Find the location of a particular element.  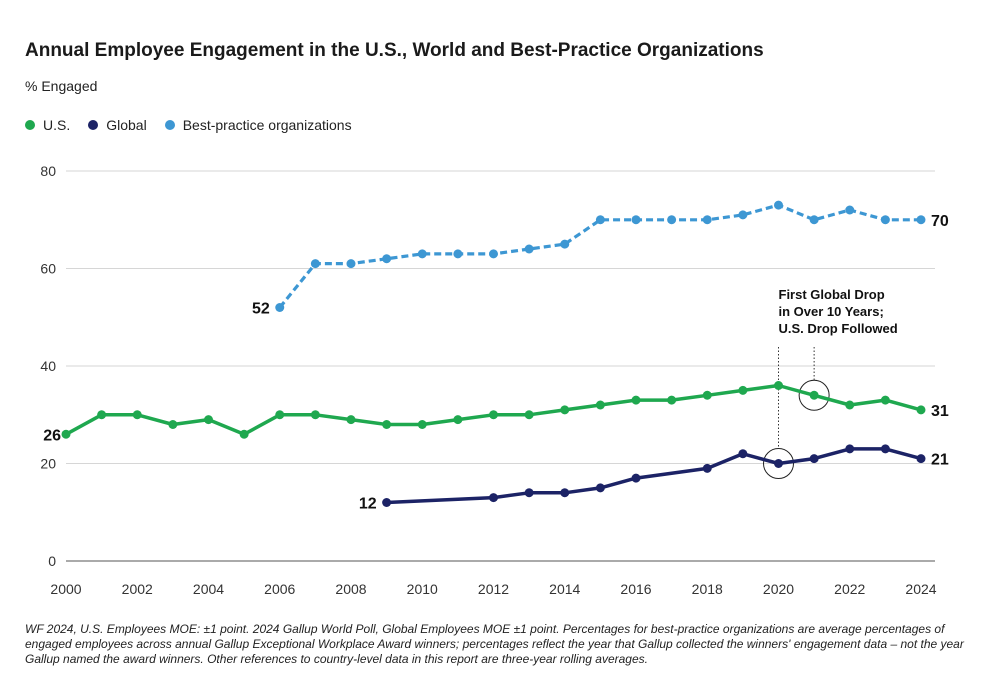

data-point-u-s-2021 is located at coordinates (814, 395).